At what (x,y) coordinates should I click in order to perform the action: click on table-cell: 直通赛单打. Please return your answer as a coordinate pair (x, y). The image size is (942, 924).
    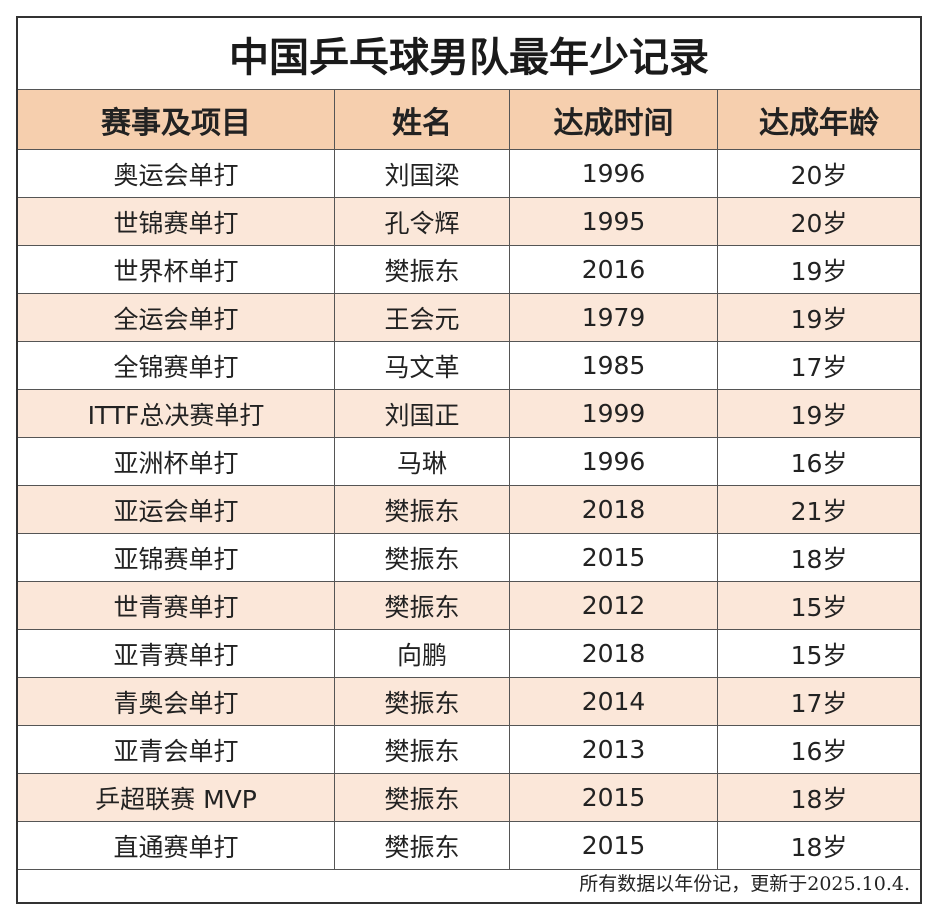
    Looking at the image, I should click on (176, 846).